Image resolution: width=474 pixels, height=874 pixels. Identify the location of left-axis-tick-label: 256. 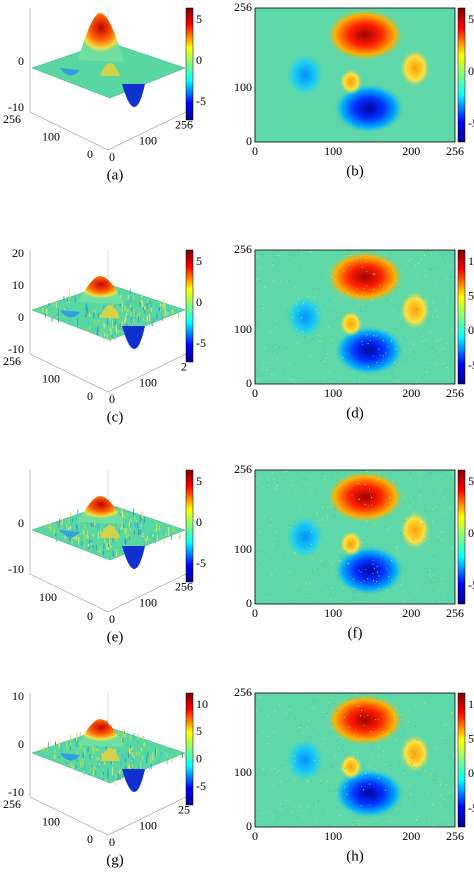
(12, 804).